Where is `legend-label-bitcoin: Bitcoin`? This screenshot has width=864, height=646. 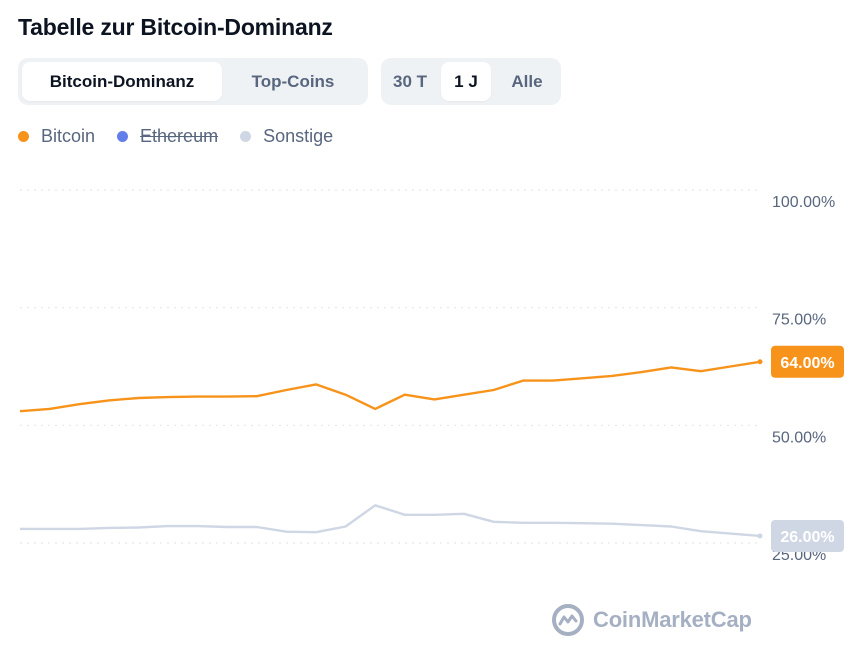
legend-label-bitcoin: Bitcoin is located at coordinates (68, 136).